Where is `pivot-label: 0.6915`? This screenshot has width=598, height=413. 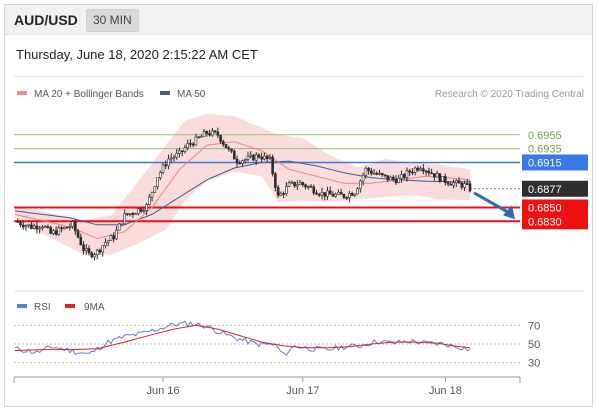 pivot-label: 0.6915 is located at coordinates (545, 163).